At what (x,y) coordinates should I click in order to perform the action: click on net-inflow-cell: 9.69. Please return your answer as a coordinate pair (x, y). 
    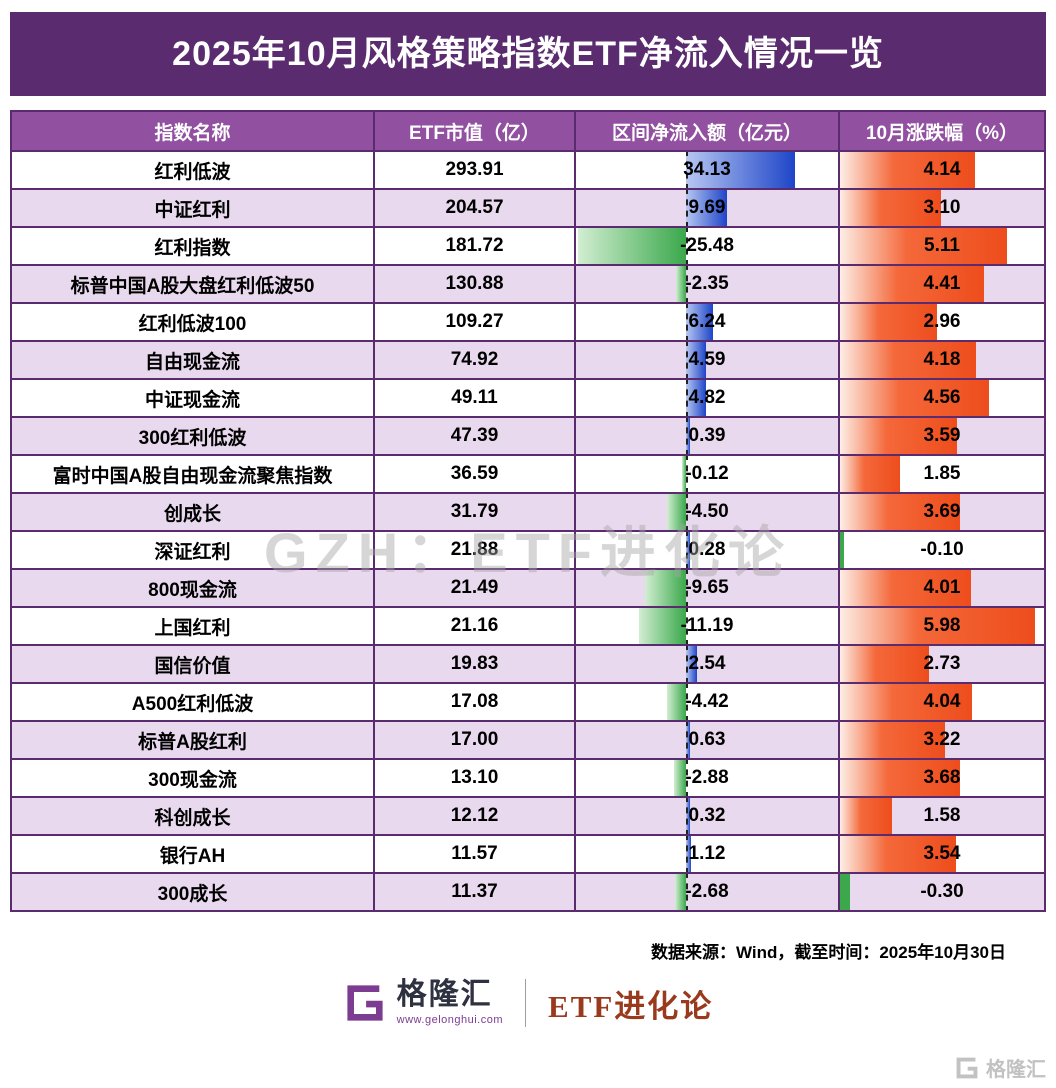
    Looking at the image, I should click on (708, 208).